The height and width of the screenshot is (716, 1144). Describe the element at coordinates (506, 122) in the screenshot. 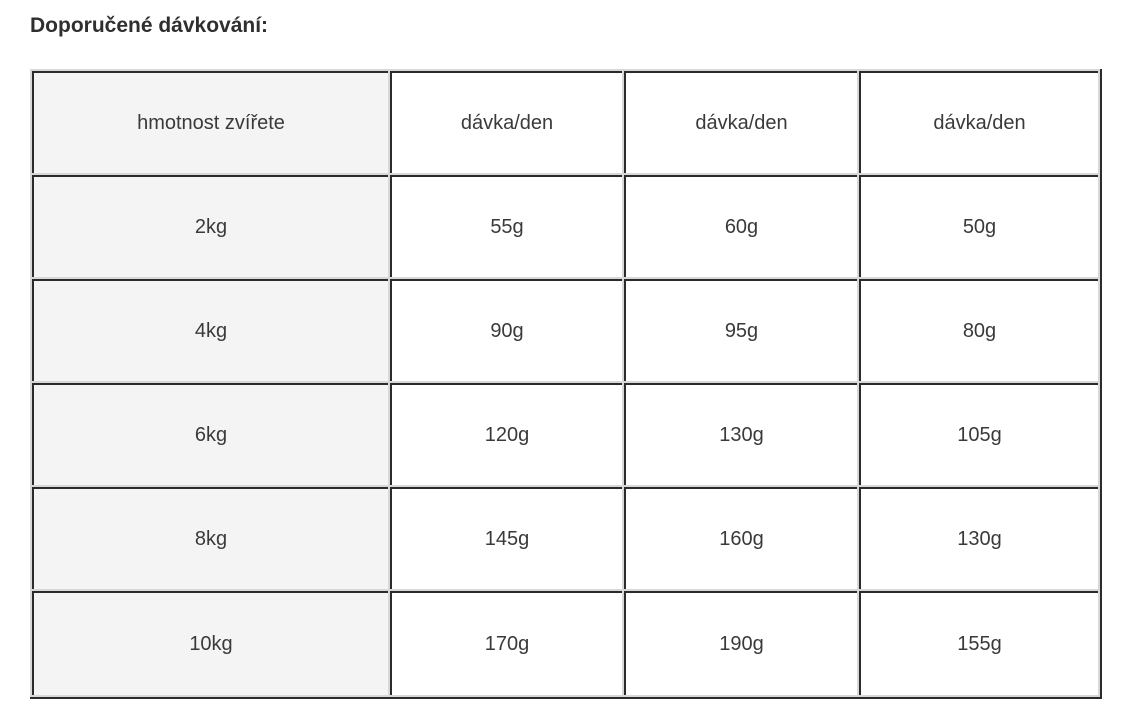

I see `header-cell-dose-per-day-1: dávka/den` at that location.